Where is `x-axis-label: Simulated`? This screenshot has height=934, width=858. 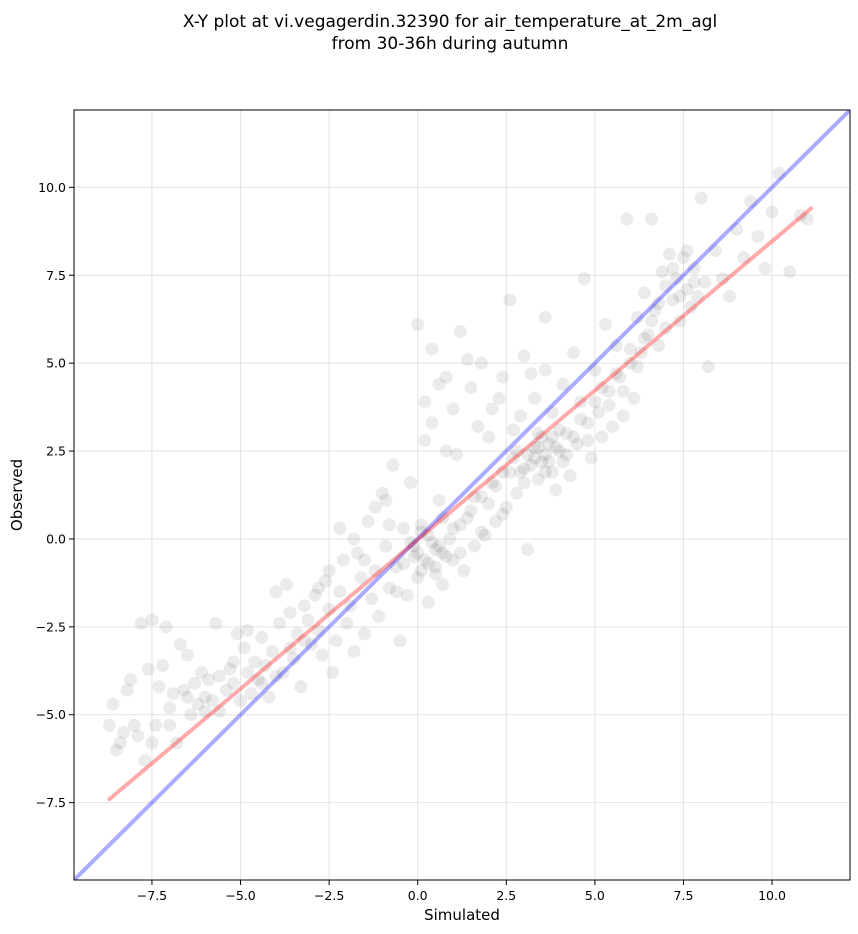 x-axis-label: Simulated is located at coordinates (462, 915).